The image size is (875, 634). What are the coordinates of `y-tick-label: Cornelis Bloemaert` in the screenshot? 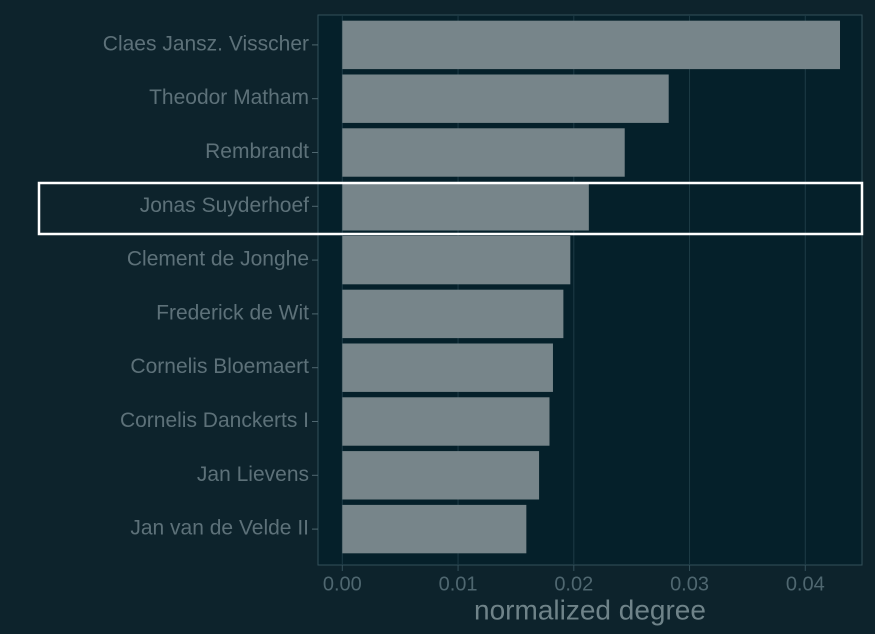 It's located at (219, 366).